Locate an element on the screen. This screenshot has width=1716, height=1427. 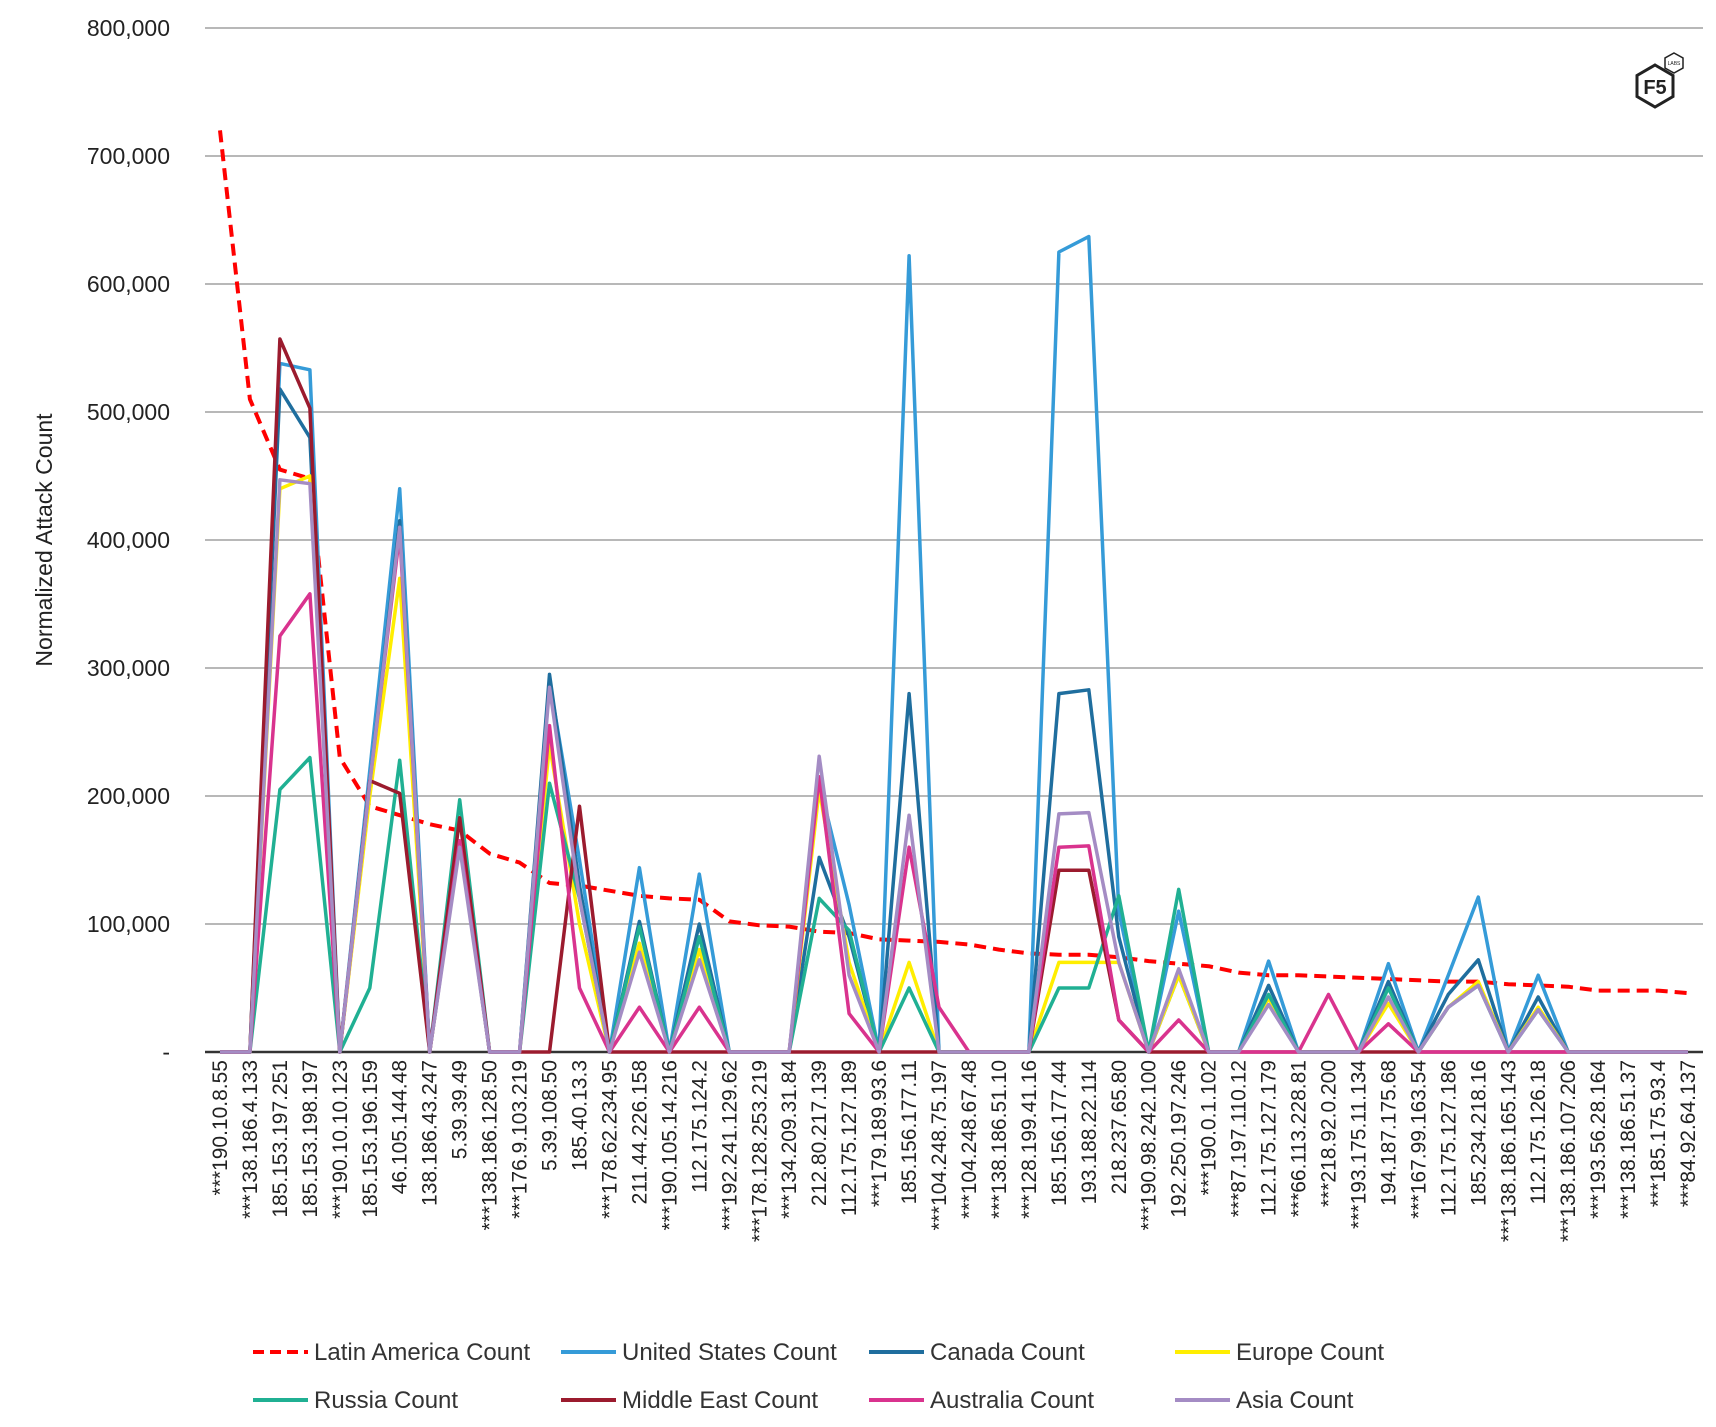
y-tick-label: 200,000 is located at coordinates (128, 796).